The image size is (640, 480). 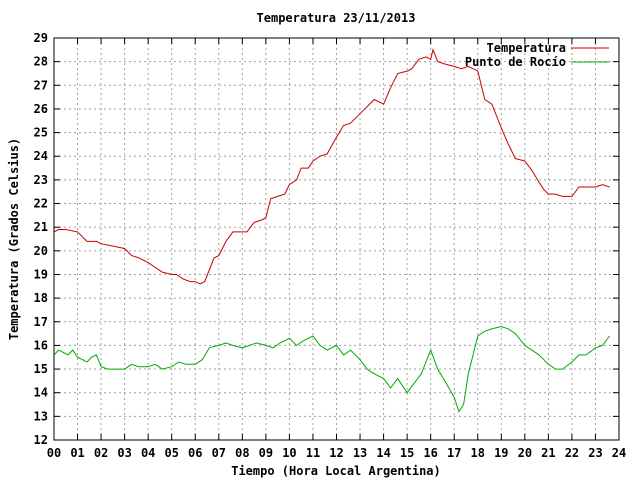 I want to click on x-tick-label: 01, so click(x=77, y=453).